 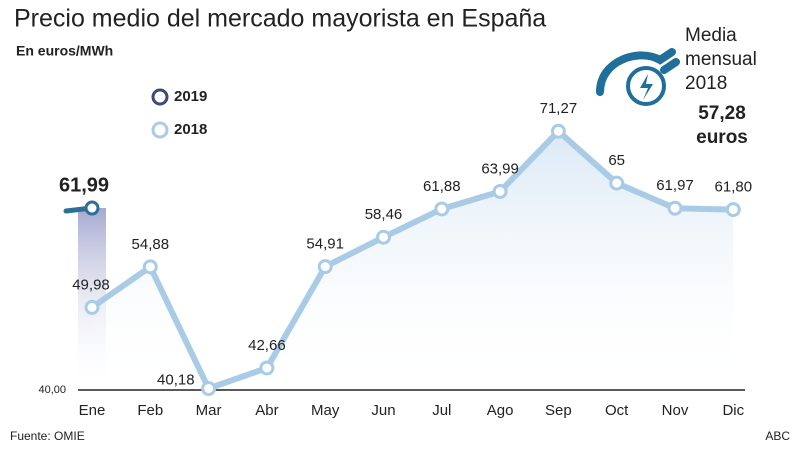 I want to click on x-tick-label: Feb, so click(x=150, y=410).